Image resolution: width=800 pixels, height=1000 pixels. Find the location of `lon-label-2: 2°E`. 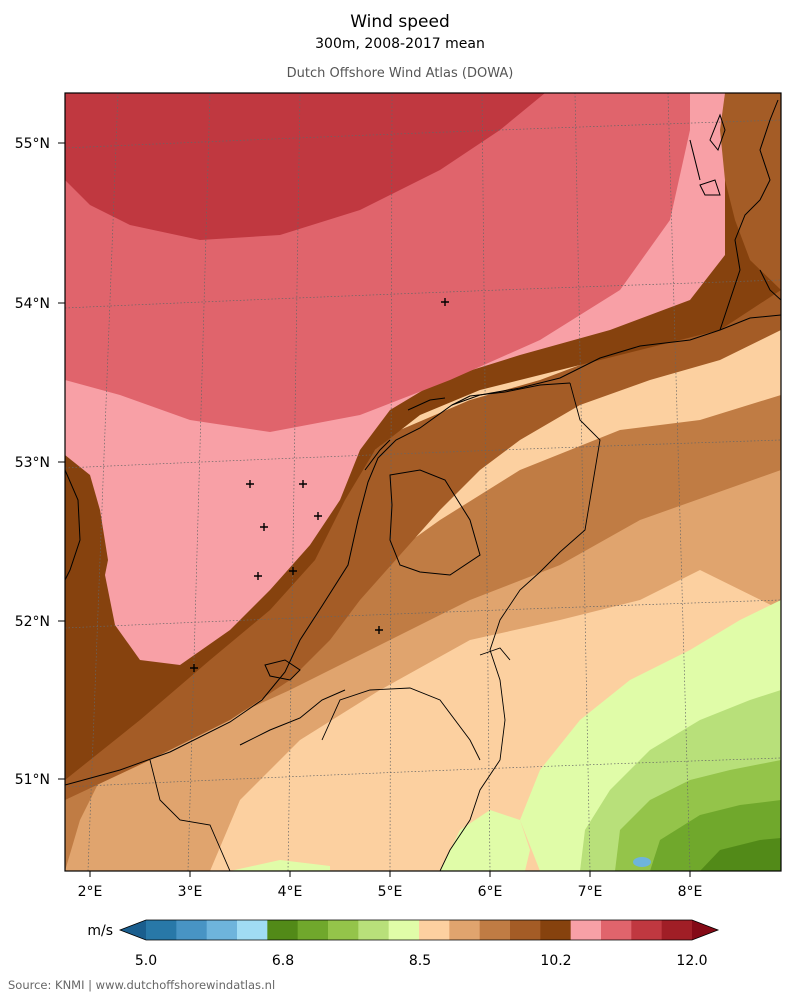

lon-label-2: 2°E is located at coordinates (90, 892).